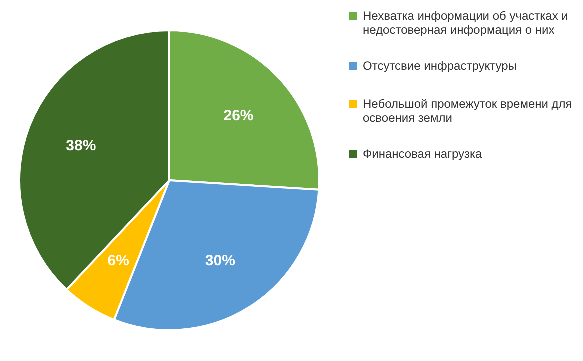 This screenshot has height=361, width=583. Describe the element at coordinates (467, 111) in the screenshot. I see `legend-label: Небольшой промежуток времени для освоения земли` at that location.